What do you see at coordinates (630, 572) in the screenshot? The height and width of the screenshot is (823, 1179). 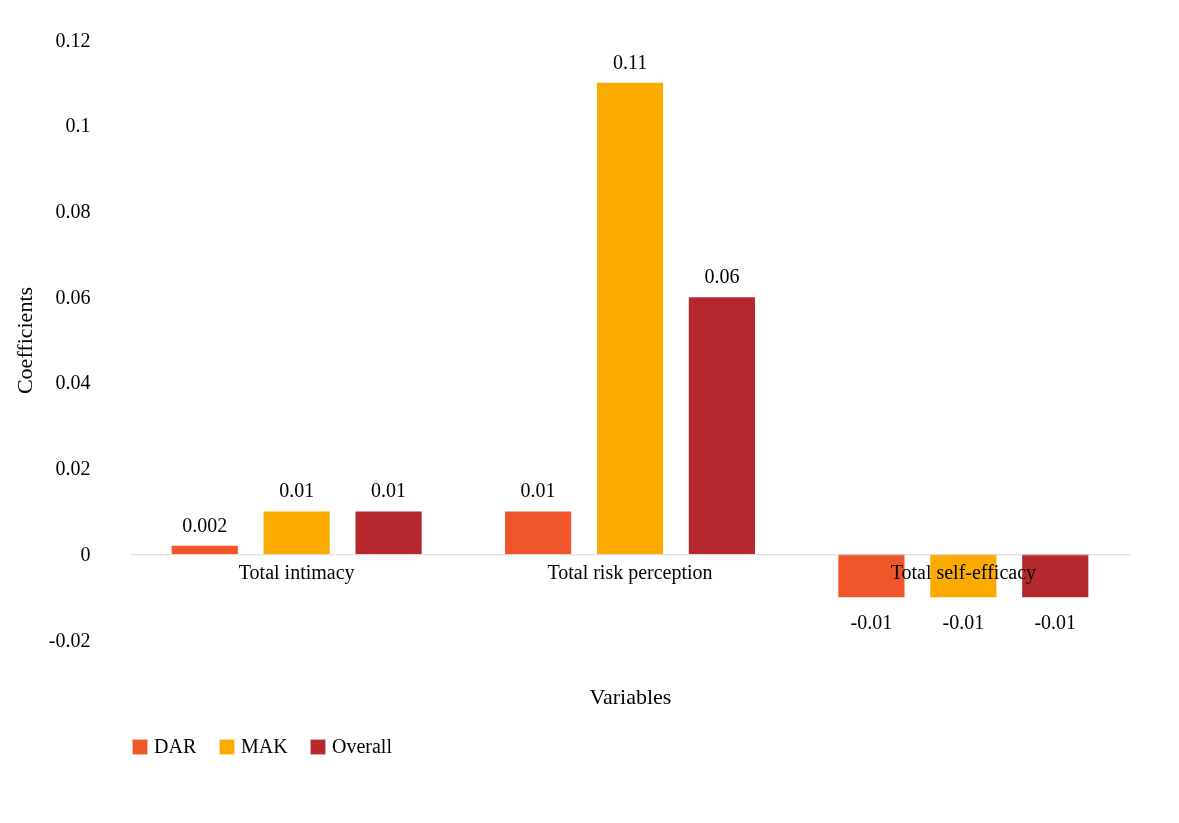 I see `x-tick-label: Total risk perception` at bounding box center [630, 572].